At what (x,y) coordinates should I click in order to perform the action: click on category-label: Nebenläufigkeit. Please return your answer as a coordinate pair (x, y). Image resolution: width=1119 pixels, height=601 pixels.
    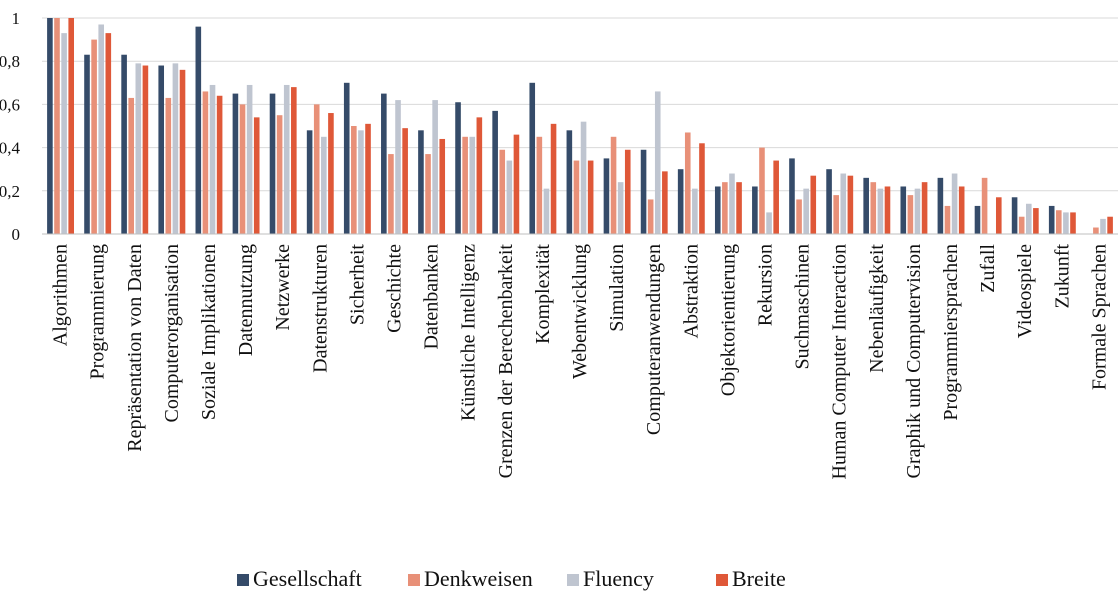
    Looking at the image, I should click on (877, 308).